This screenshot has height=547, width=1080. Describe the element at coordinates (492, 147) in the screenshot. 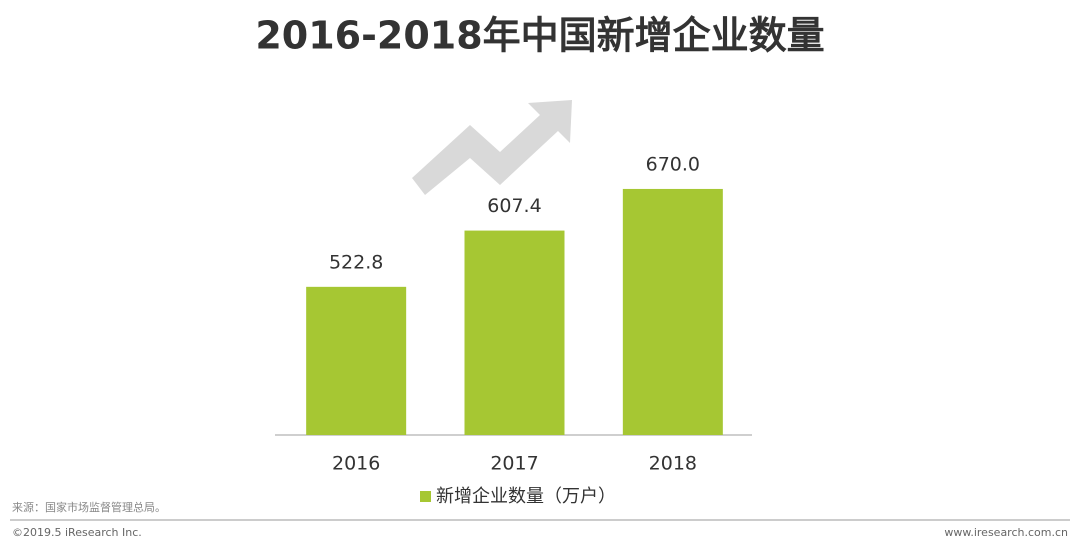

I see `decorative-arrow` at that location.